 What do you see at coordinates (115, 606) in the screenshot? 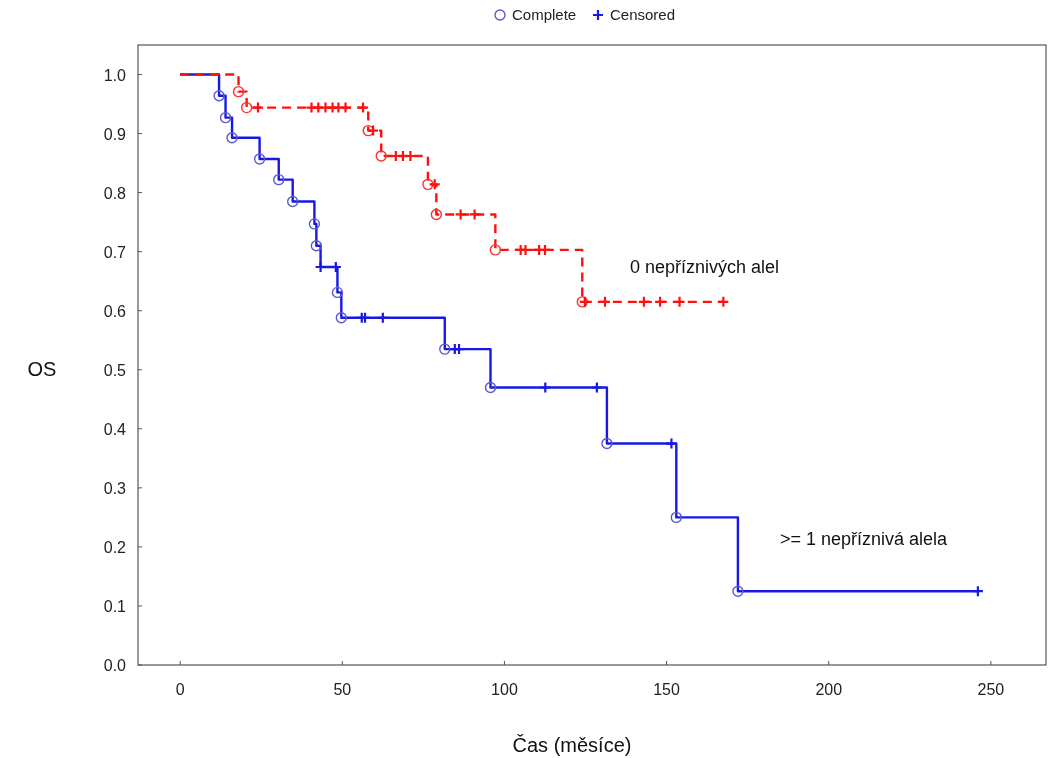
I see `y-tick-label: 0.1` at bounding box center [115, 606].